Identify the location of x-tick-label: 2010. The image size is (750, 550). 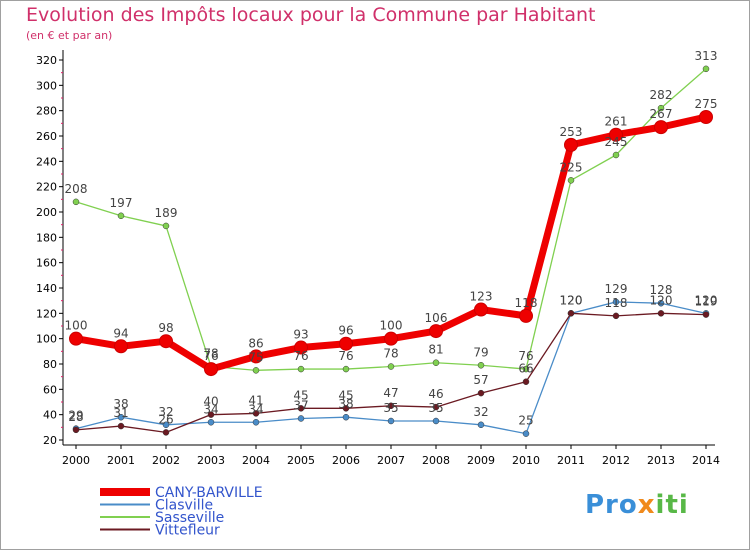
(526, 460).